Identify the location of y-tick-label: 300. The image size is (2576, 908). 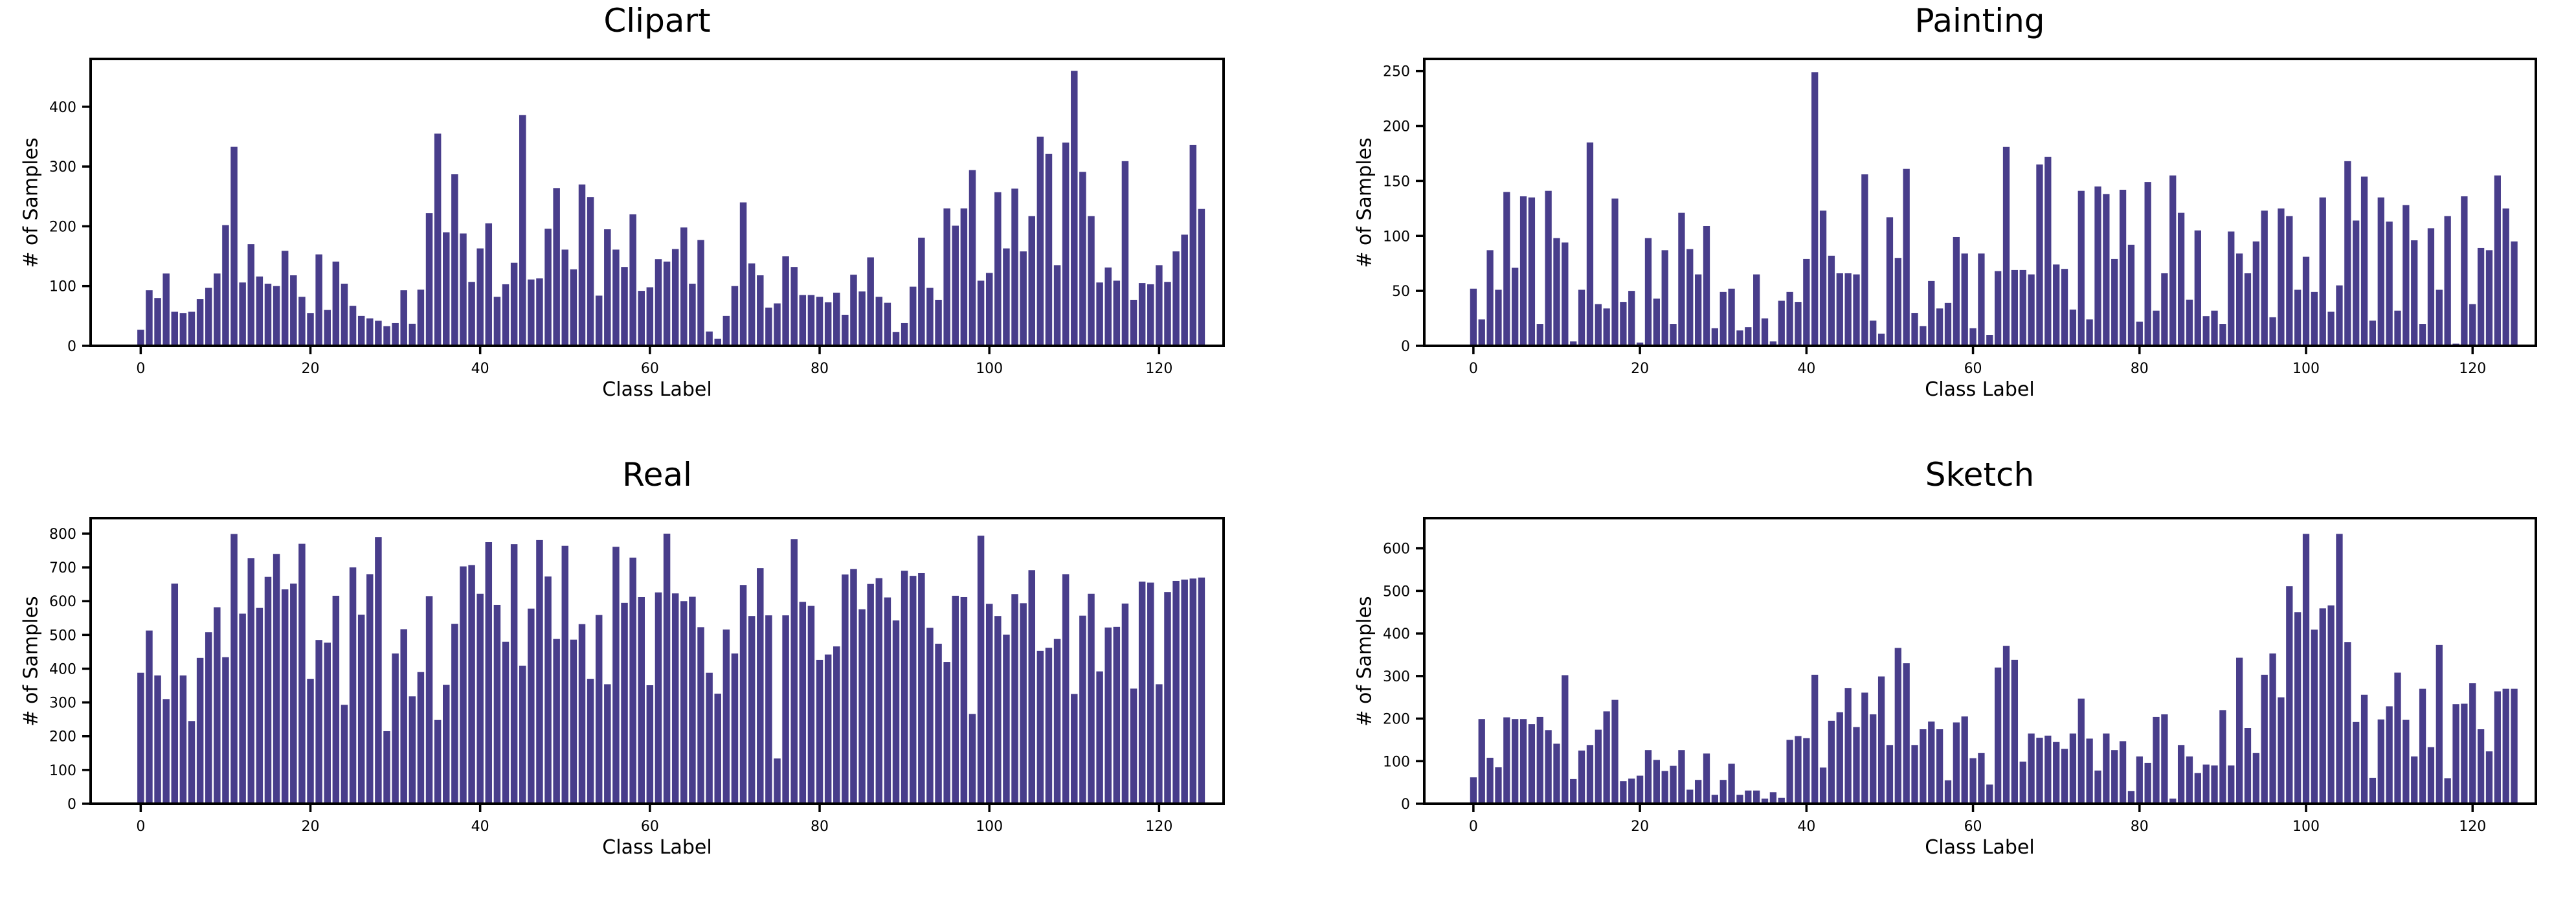
(62, 704).